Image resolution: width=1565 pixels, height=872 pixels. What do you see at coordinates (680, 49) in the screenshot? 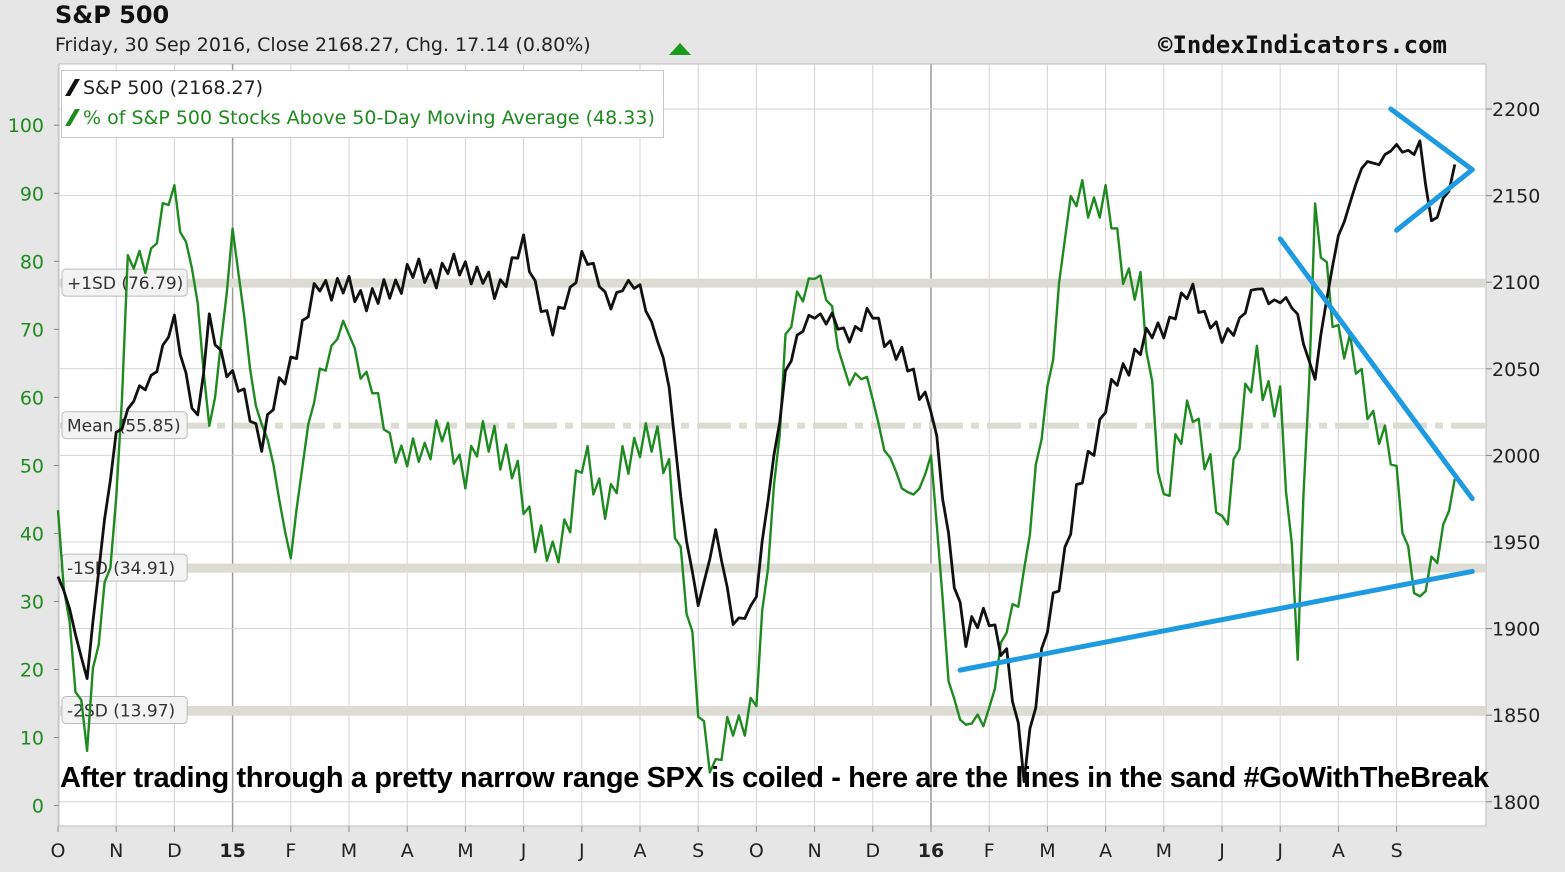
I see `up-triangle-icon` at bounding box center [680, 49].